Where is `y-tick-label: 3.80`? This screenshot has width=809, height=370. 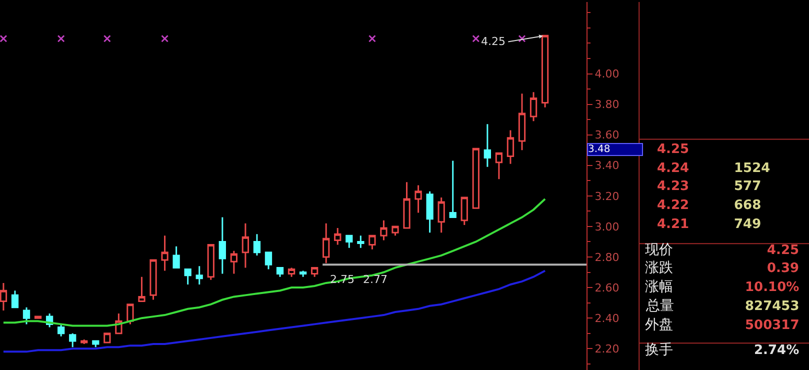 y-tick-label: 3.80 is located at coordinates (607, 105).